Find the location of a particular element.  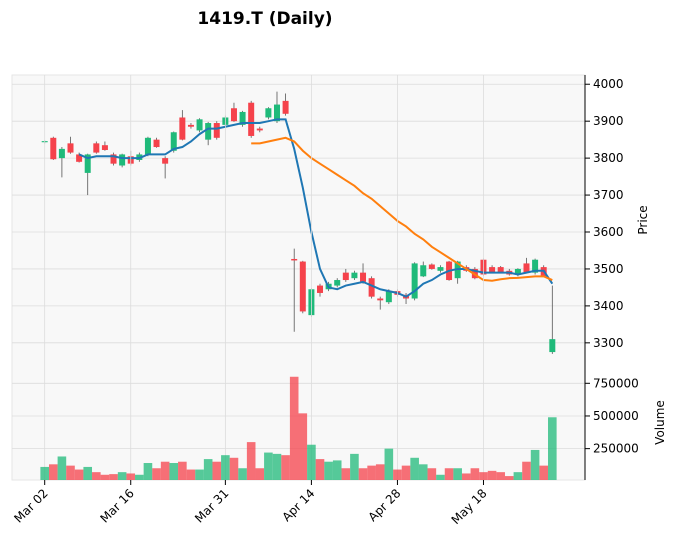

x-tick-label: Mar 31 is located at coordinates (211, 505).